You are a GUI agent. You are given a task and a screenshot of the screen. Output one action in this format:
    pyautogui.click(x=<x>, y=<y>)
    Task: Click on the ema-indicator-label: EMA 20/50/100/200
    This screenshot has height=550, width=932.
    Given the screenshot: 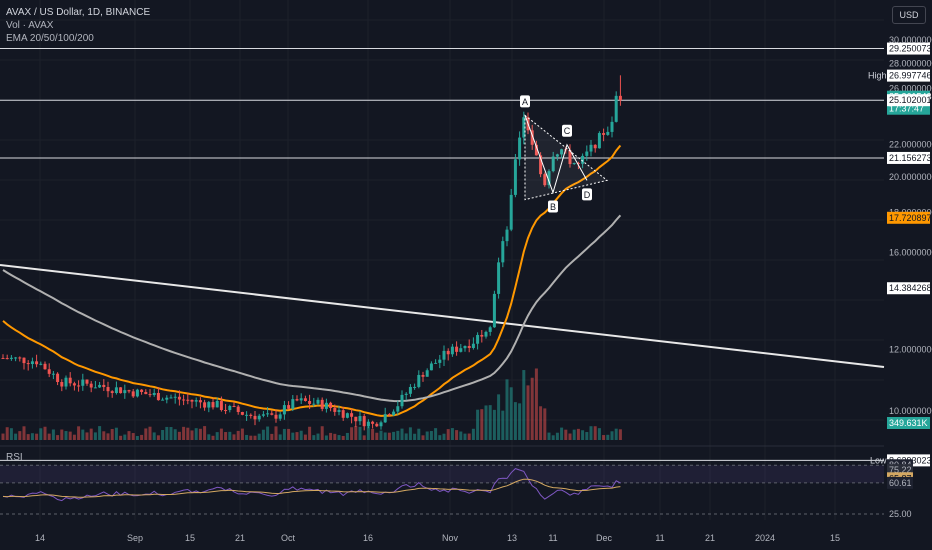 What is the action you would take?
    pyautogui.click(x=50, y=38)
    